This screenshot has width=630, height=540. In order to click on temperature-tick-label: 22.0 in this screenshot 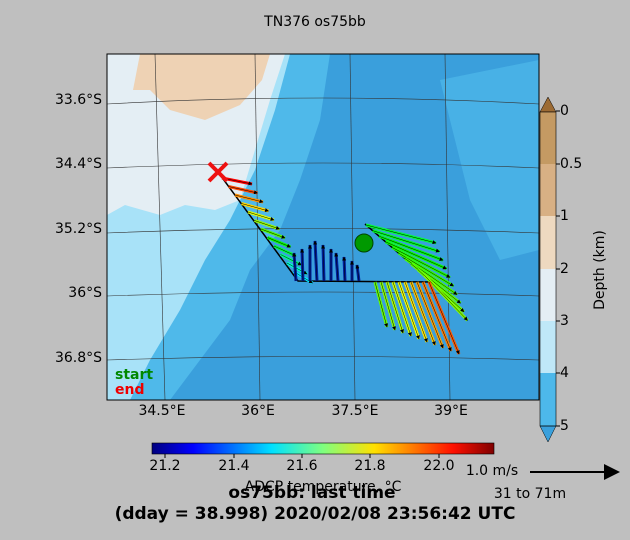, I will do `click(438, 466)`.